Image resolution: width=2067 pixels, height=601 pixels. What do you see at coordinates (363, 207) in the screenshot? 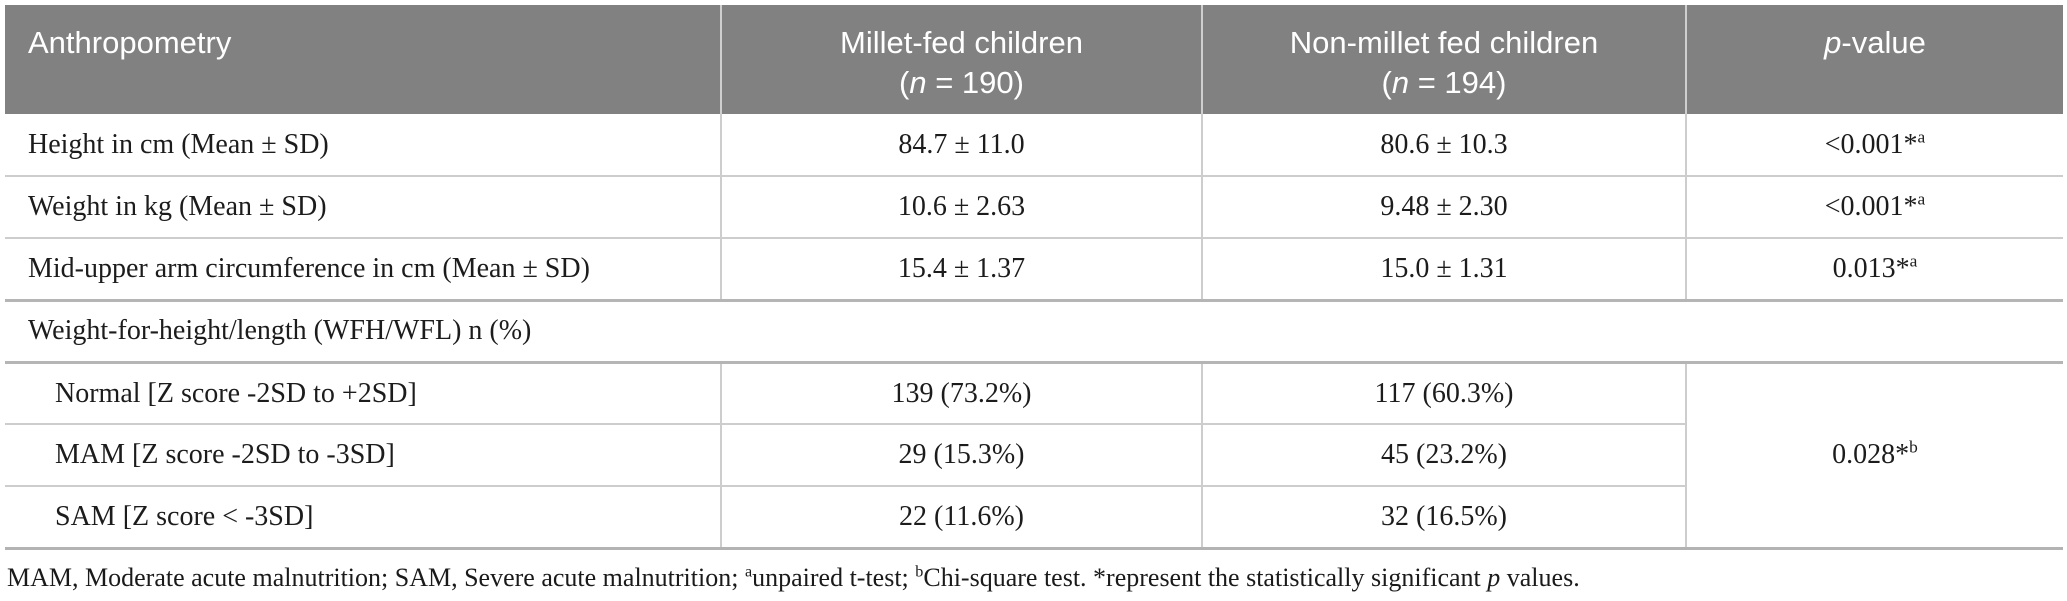
I see `row-label: Weight in kg (Mean ± SD)` at bounding box center [363, 207].